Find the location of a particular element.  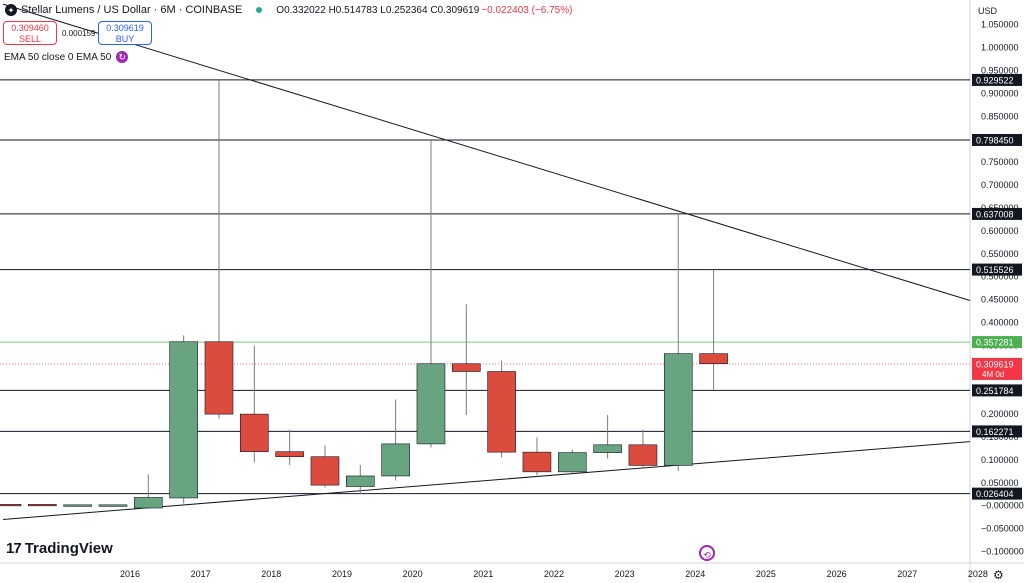

sync-icon: ↻ is located at coordinates (122, 57).